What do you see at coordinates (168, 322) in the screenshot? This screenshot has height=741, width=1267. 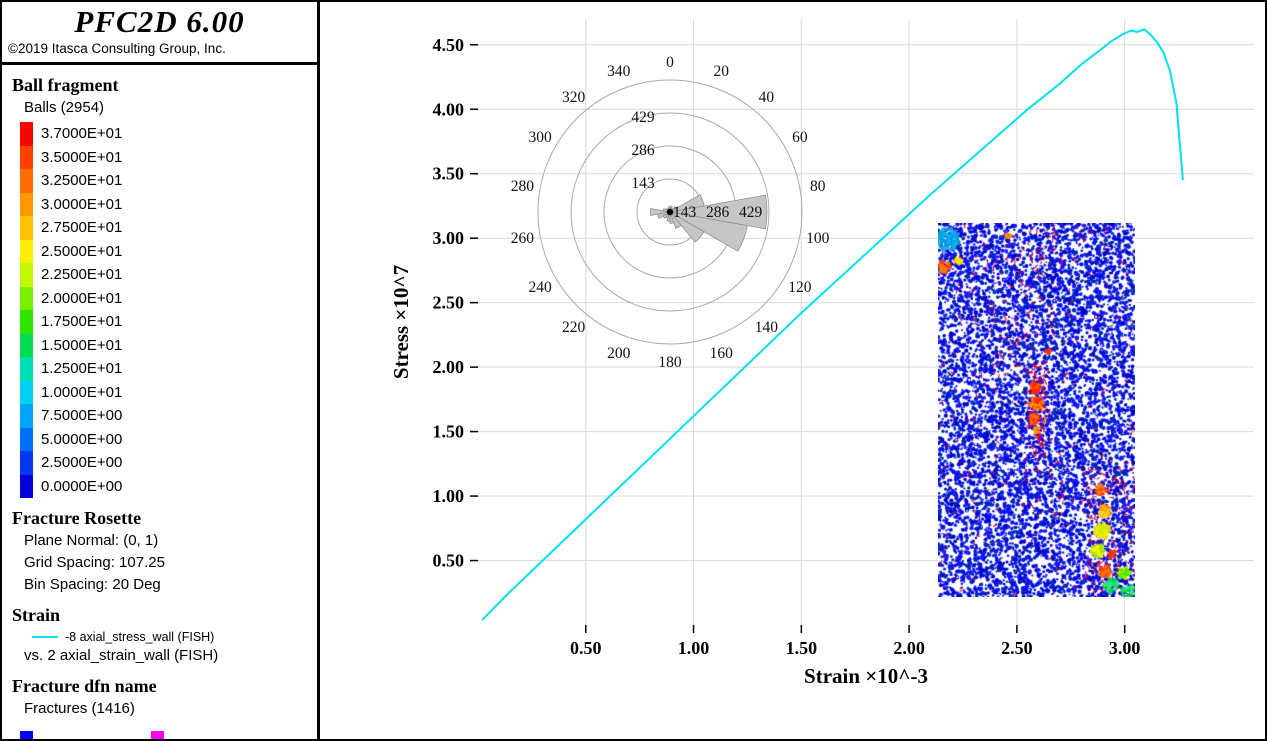 I see `legend-entry: 1.7500E+01` at bounding box center [168, 322].